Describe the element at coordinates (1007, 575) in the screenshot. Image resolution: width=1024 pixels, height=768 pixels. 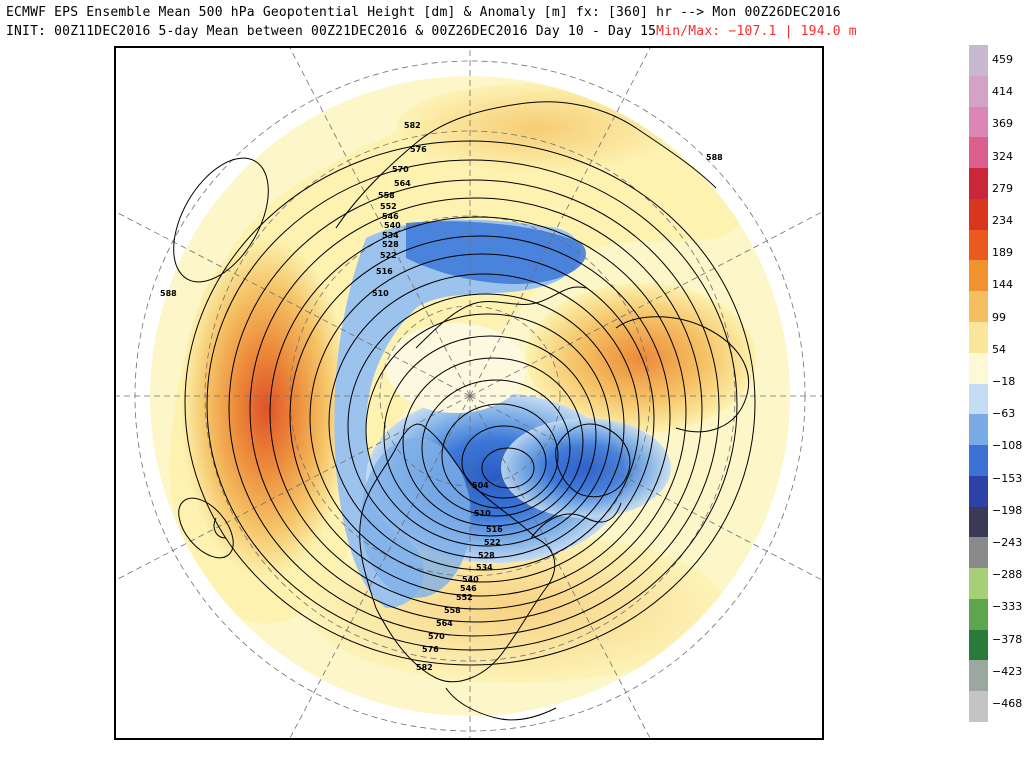
I see `colorbar-tick-label: −288` at that location.